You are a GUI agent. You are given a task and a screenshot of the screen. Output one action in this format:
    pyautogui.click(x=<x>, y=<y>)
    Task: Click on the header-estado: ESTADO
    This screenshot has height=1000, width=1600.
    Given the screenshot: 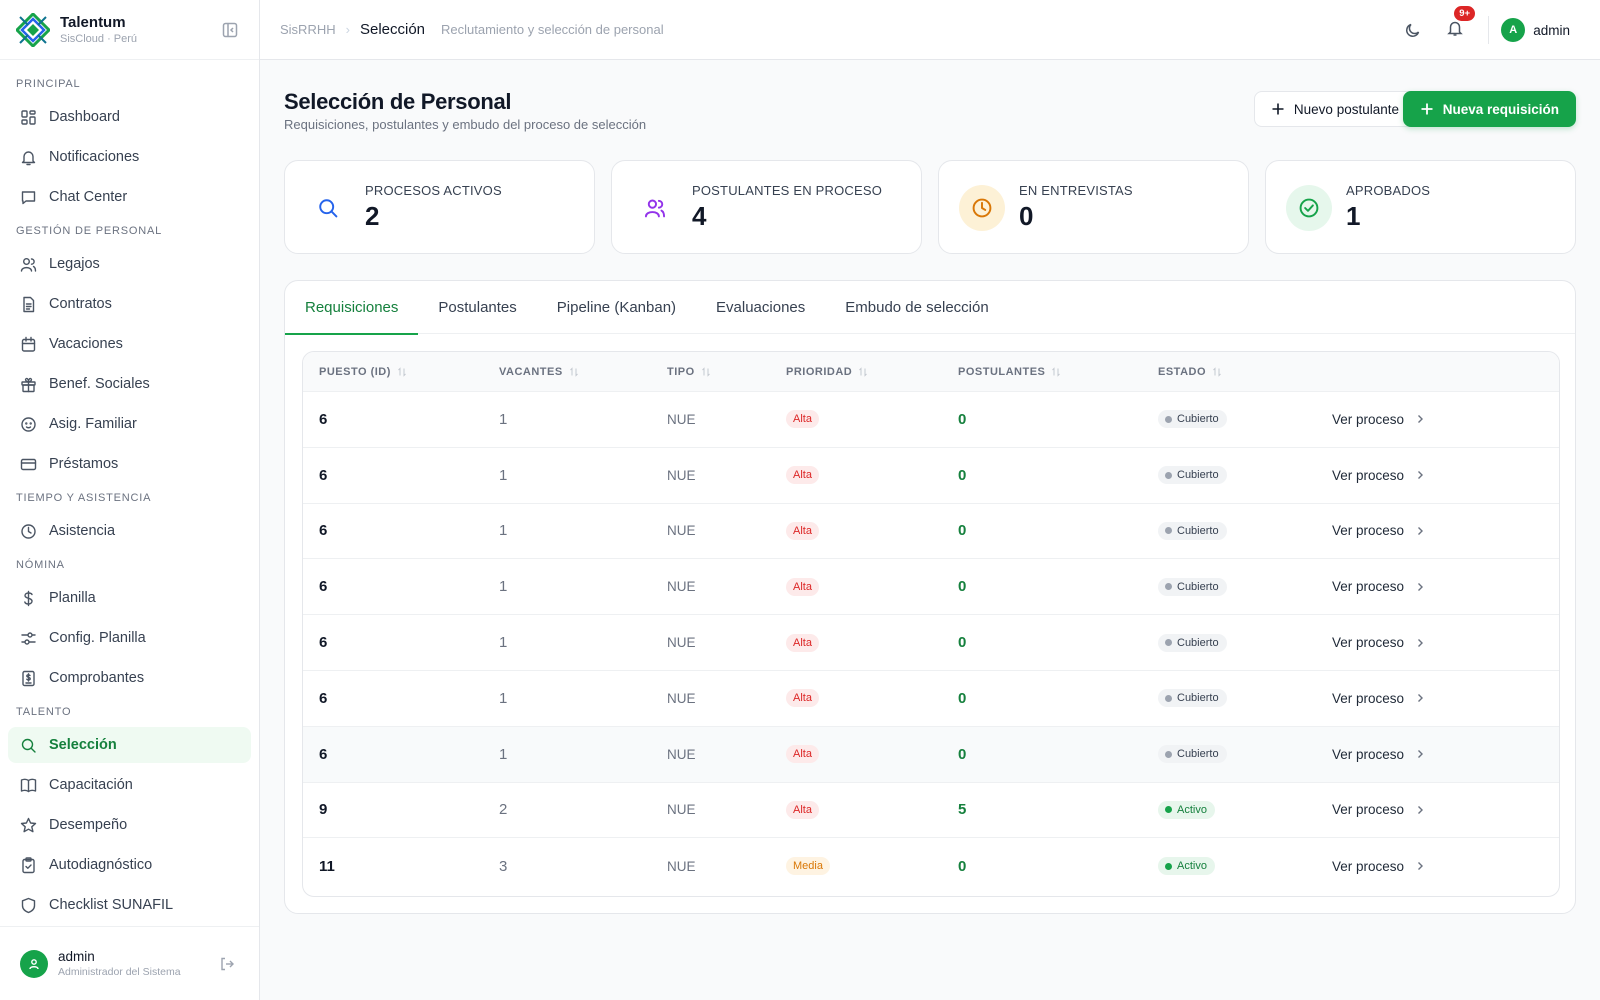 What is the action you would take?
    pyautogui.click(x=1190, y=372)
    